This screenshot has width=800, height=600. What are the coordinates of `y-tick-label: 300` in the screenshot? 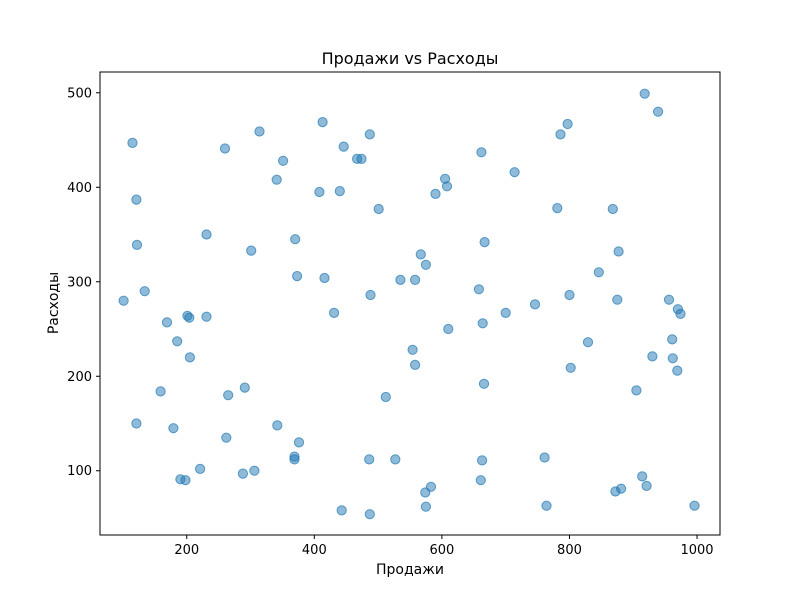 It's located at (79, 282).